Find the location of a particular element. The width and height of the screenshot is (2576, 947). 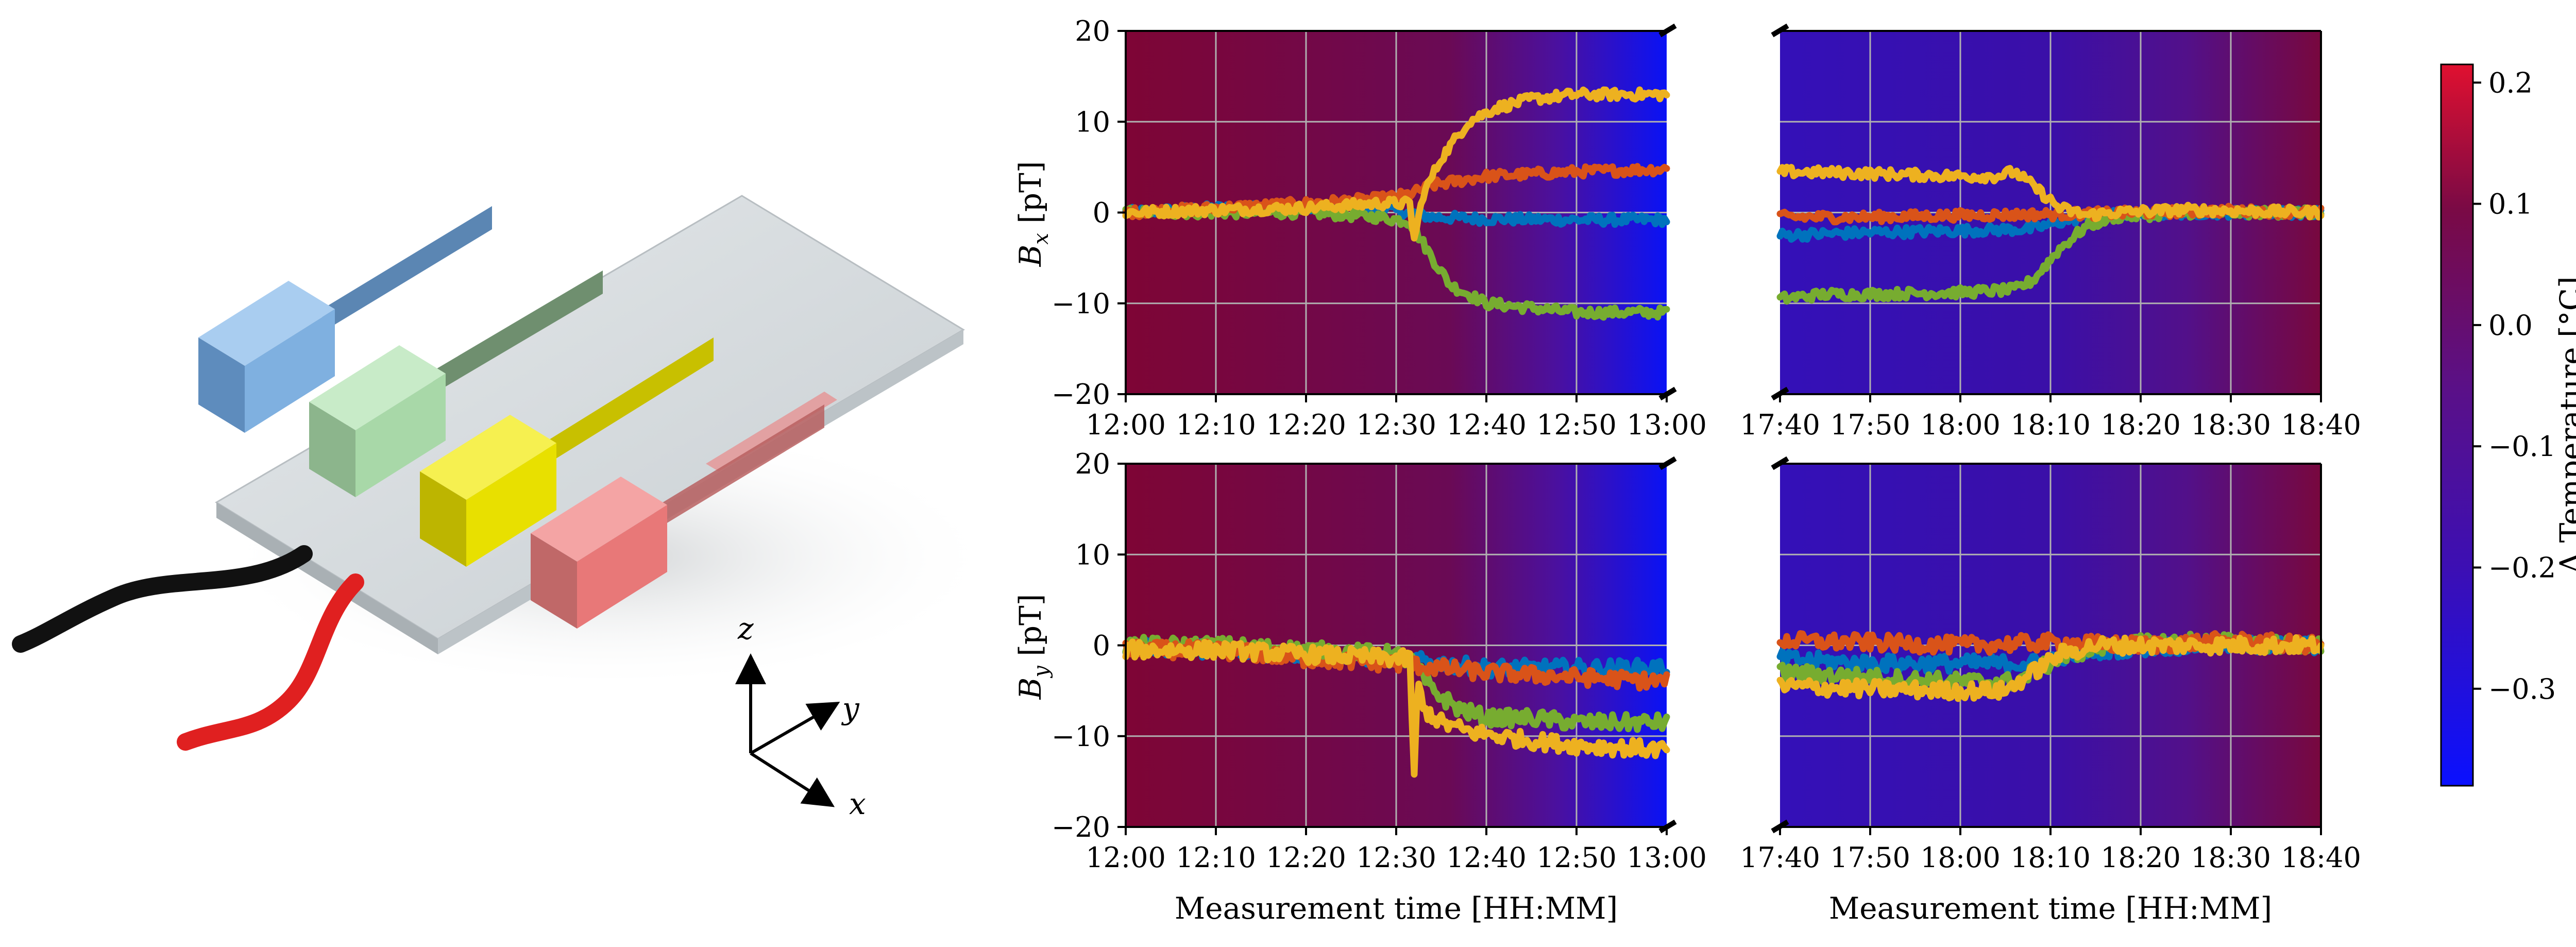

x-tick-label: 18:20 is located at coordinates (2140, 857).